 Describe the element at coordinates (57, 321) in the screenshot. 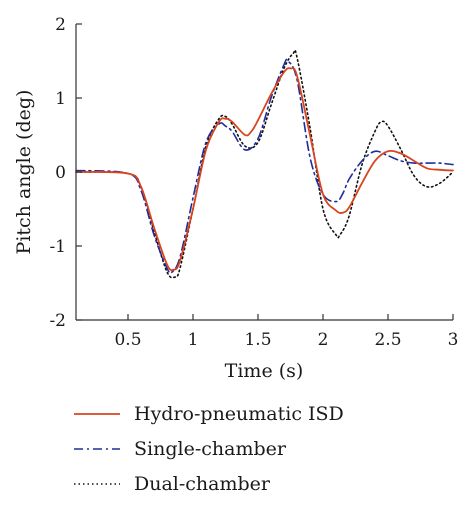

I see `y-tick-label: -2` at that location.